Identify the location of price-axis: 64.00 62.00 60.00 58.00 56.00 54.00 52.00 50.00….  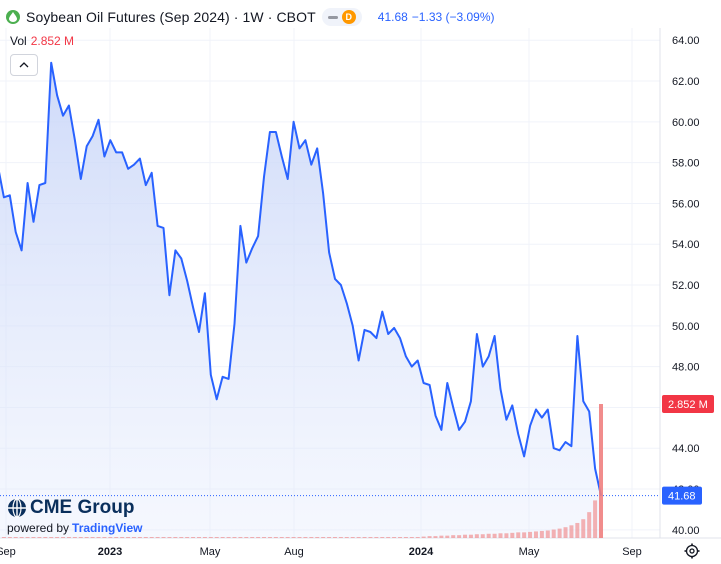
(686, 286).